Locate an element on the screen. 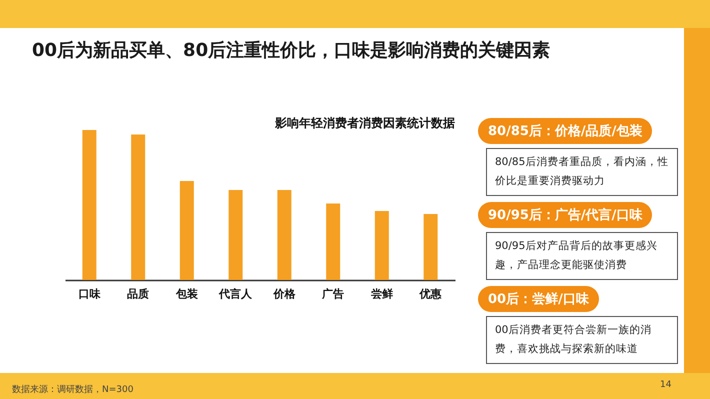 Image resolution: width=710 pixels, height=399 pixels. x-tick-label: 包装 is located at coordinates (186, 294).